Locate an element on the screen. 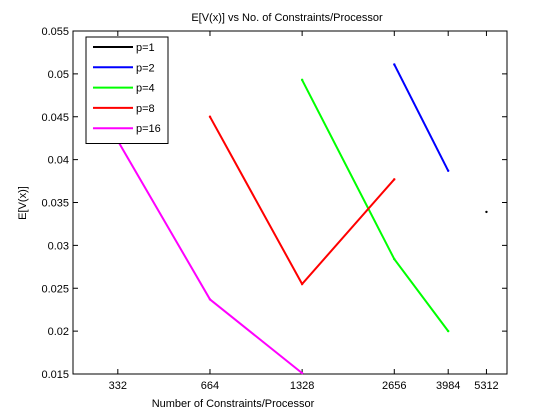  series-line-p=8 is located at coordinates (302, 201).